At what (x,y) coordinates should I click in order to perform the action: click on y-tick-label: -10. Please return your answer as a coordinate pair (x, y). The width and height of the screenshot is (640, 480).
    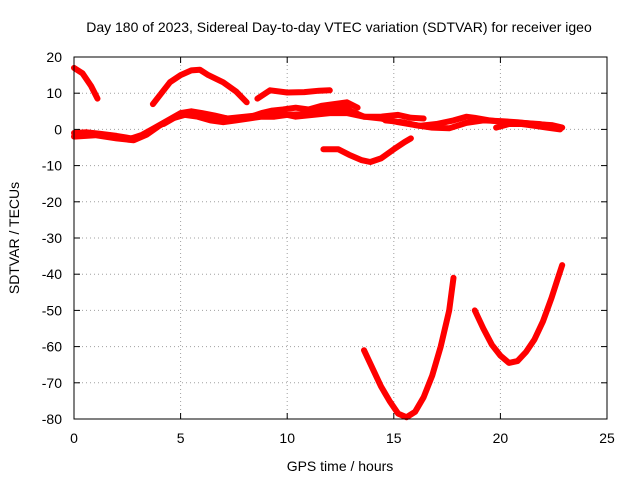
    Looking at the image, I should click on (52, 166).